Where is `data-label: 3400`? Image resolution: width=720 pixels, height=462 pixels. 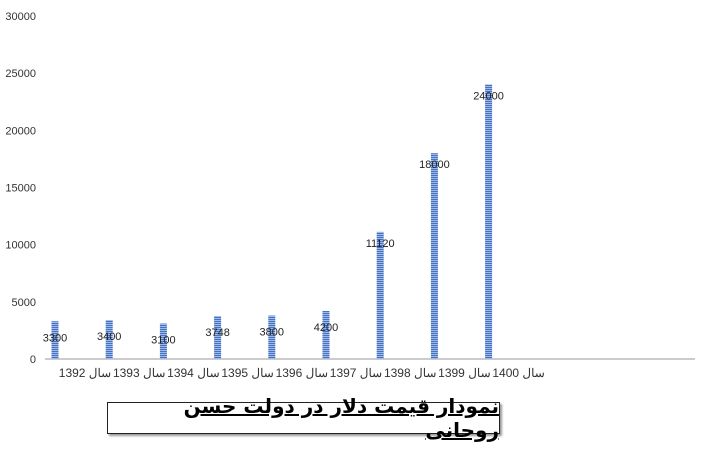
data-label: 3400 is located at coordinates (109, 337).